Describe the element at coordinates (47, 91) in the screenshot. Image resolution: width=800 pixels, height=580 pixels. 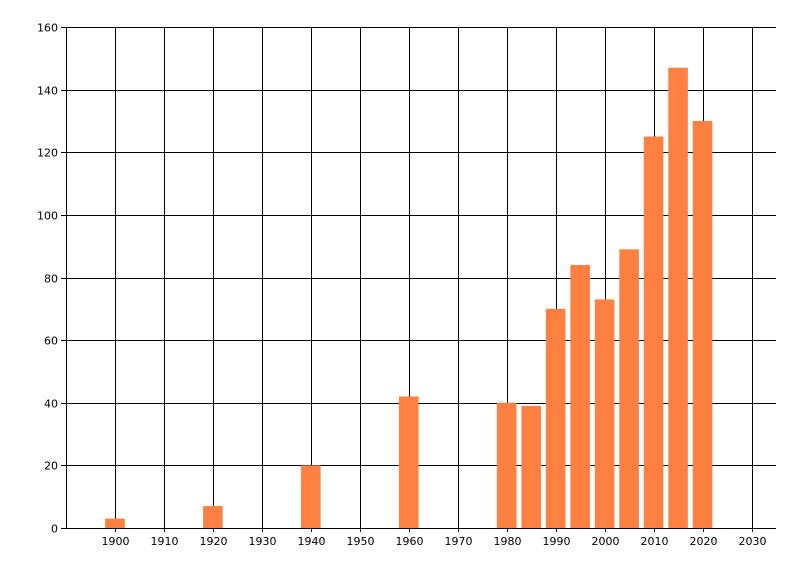
I see `y-tick-label: 140` at that location.